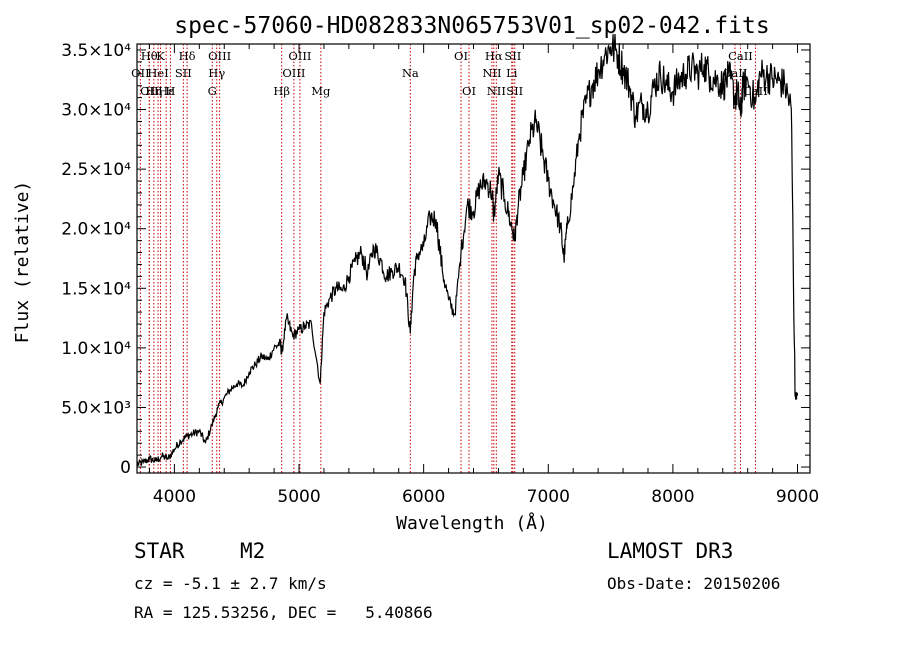 The height and width of the screenshot is (649, 900). What do you see at coordinates (140, 73) in the screenshot?
I see `line-label-0: OII` at bounding box center [140, 73].